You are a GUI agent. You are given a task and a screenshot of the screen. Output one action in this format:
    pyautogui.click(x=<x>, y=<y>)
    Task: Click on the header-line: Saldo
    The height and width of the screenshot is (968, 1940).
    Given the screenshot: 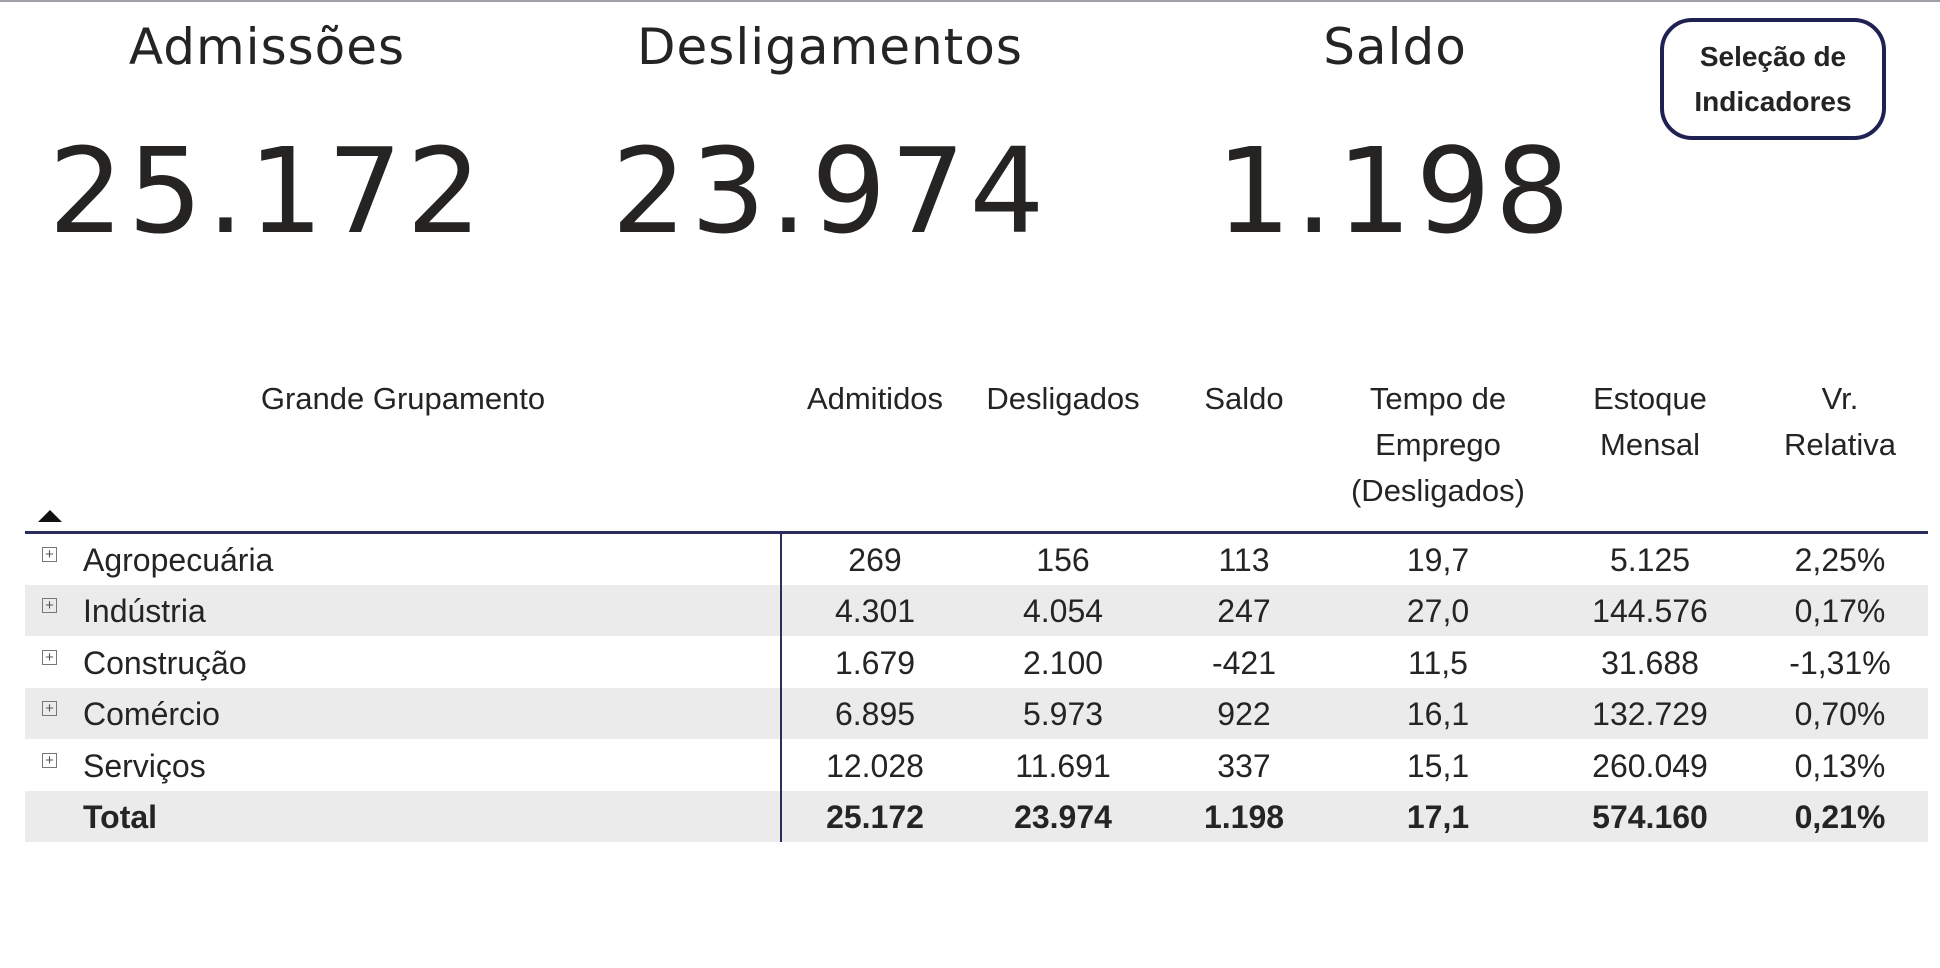 What is the action you would take?
    pyautogui.click(x=1244, y=398)
    